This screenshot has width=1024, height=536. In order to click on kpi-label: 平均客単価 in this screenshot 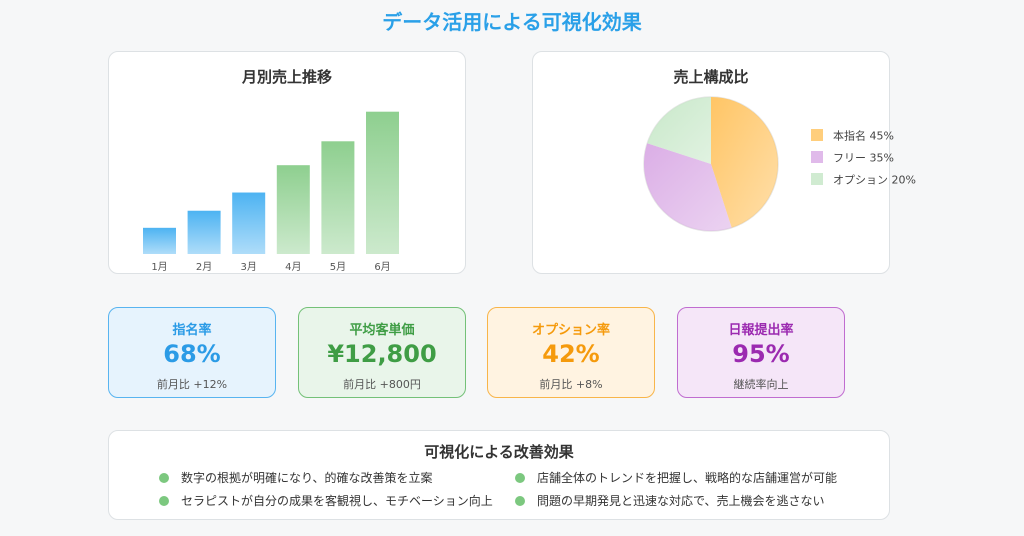, I will do `click(382, 330)`.